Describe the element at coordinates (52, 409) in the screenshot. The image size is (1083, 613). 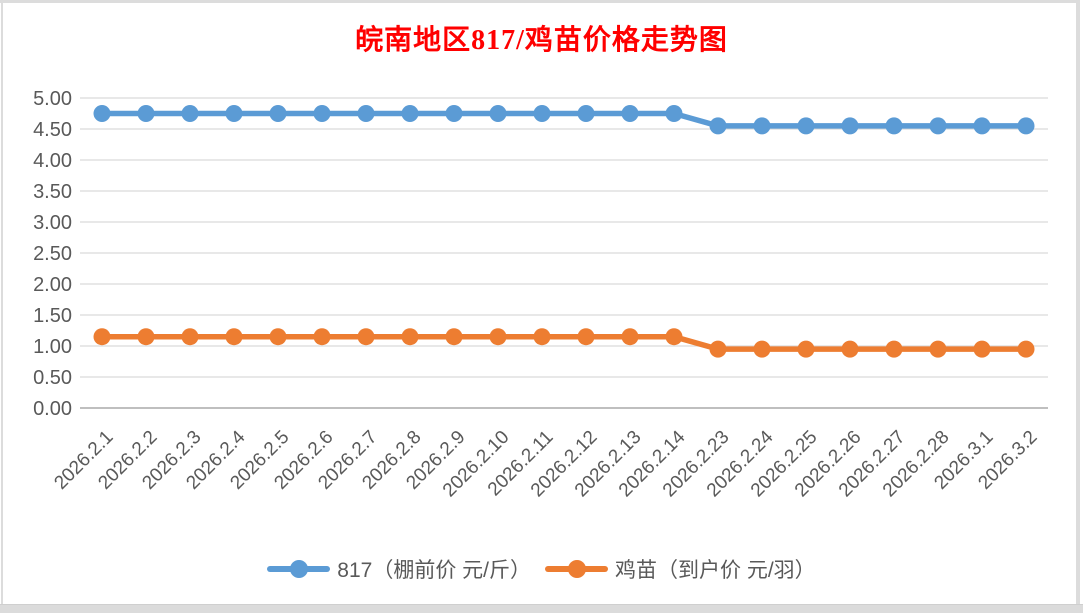
I see `y-tick-label: 0.00` at that location.